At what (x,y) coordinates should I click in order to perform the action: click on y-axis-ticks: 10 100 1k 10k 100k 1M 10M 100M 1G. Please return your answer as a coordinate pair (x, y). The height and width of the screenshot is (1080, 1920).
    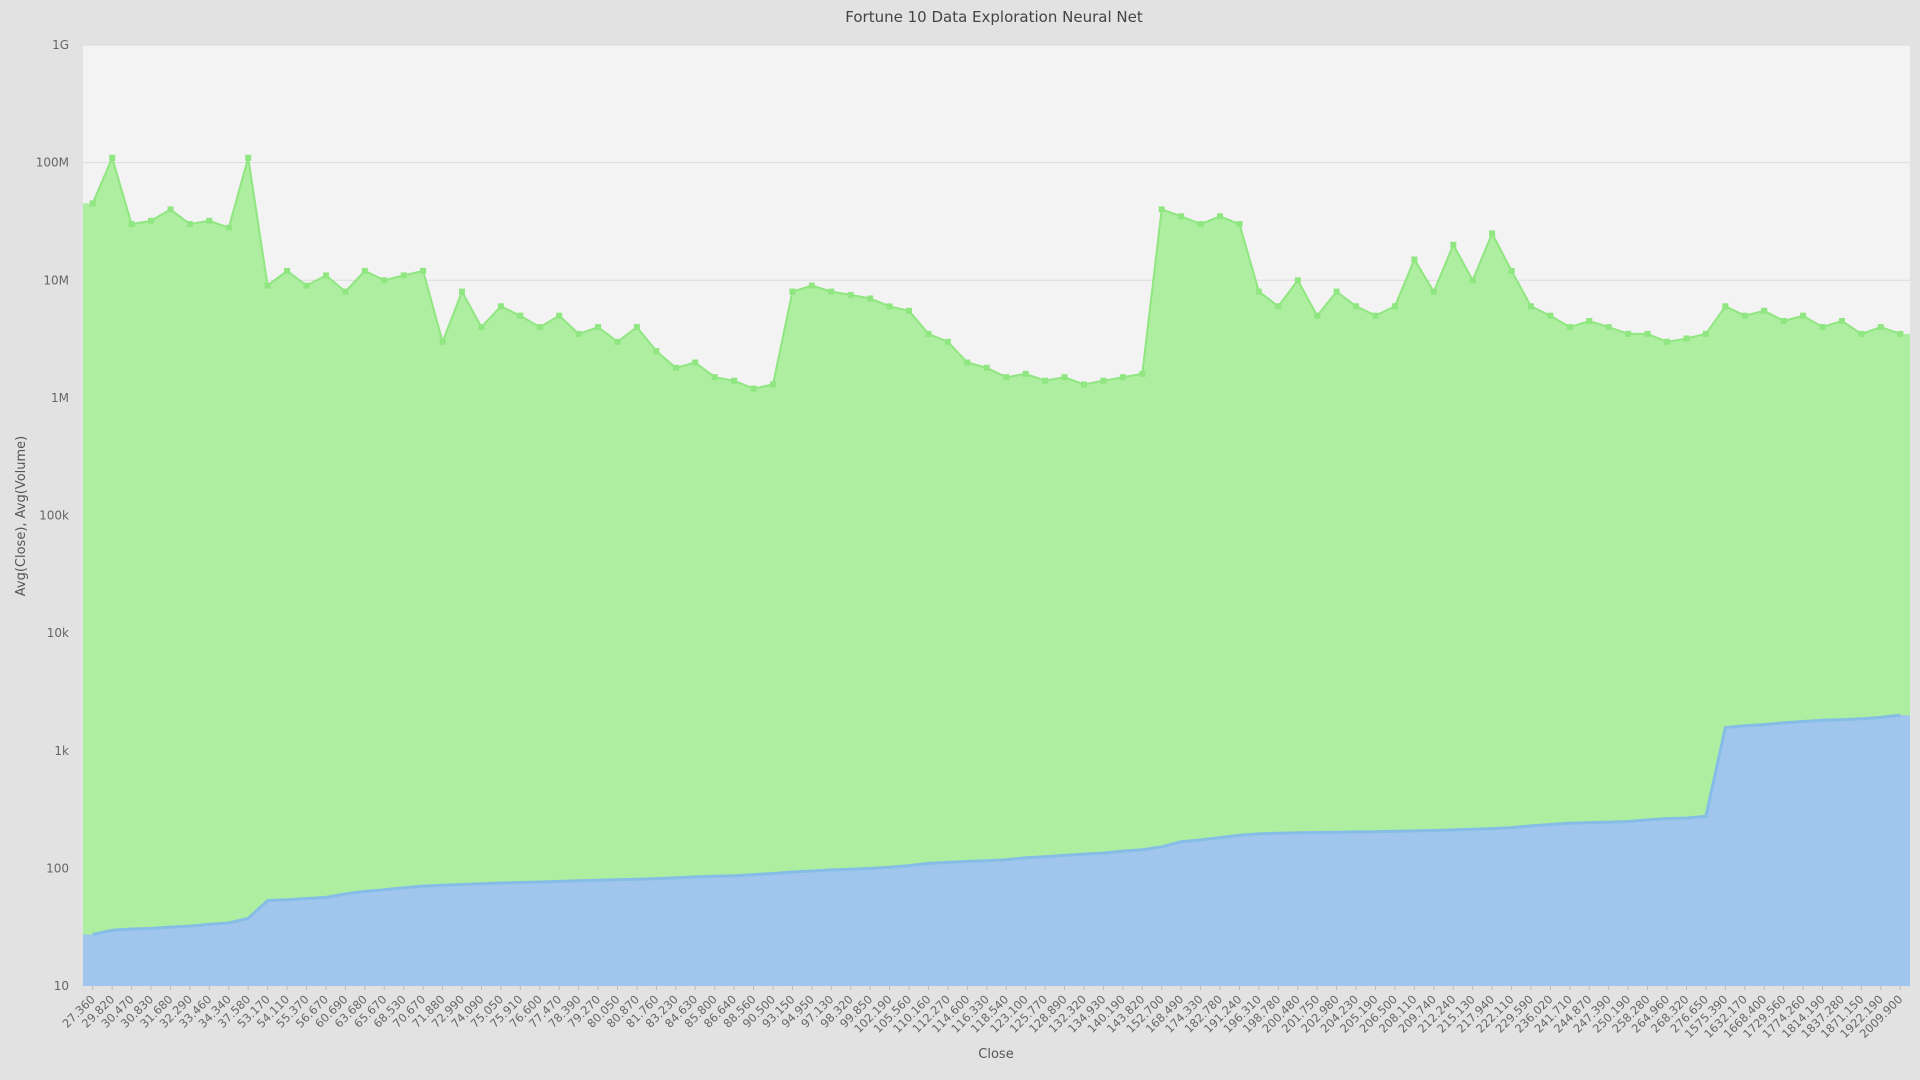
    Looking at the image, I should click on (52, 515).